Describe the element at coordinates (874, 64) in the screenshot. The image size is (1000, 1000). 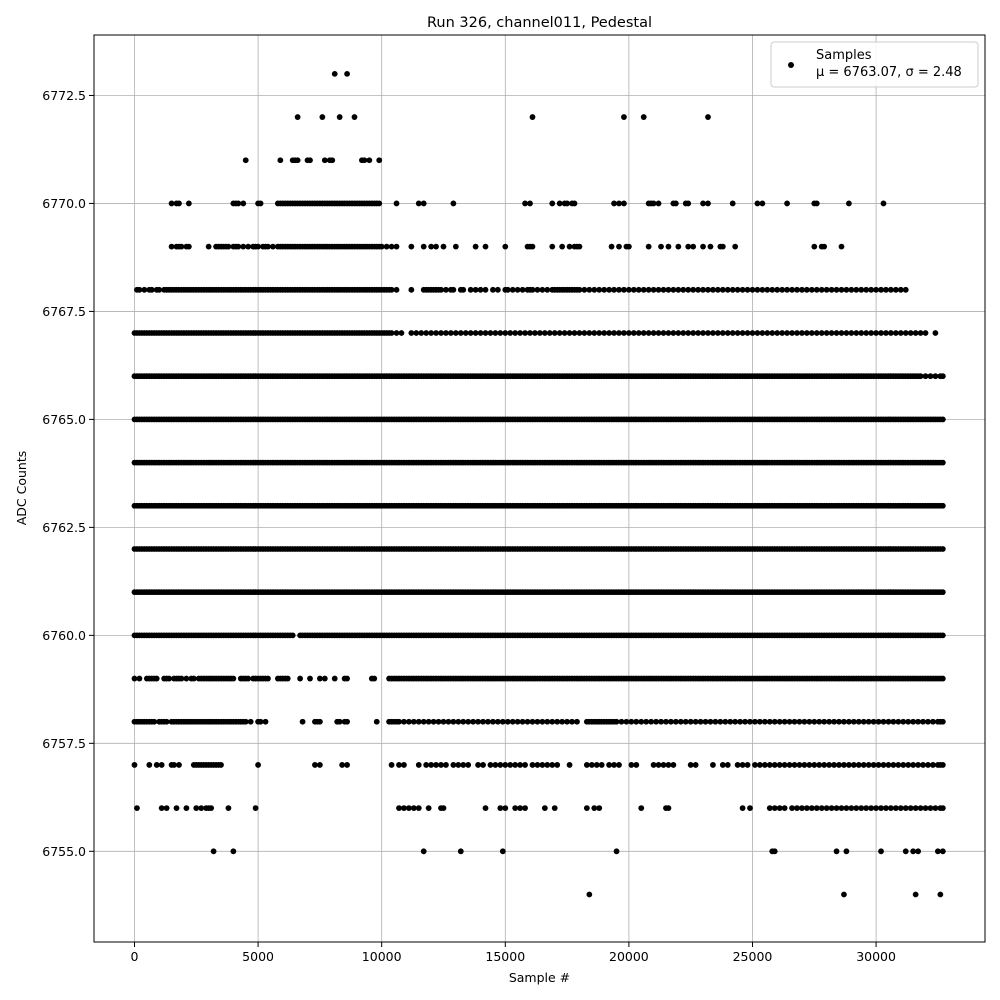
I see `legend-frame` at that location.